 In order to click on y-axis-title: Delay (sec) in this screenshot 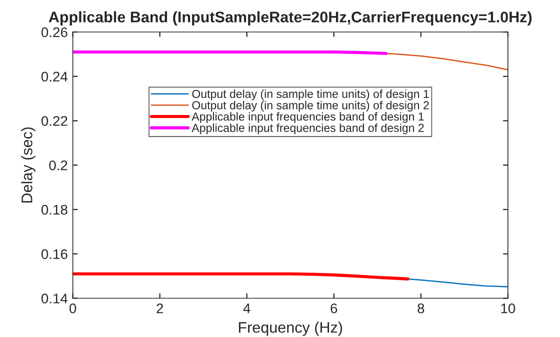, I will do `click(28, 164)`.